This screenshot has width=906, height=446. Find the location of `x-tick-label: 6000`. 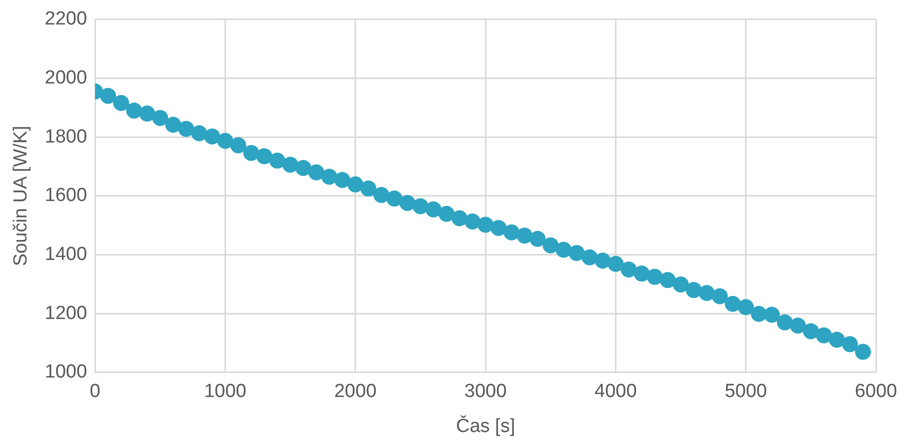

x-tick-label: 6000 is located at coordinates (876, 391).